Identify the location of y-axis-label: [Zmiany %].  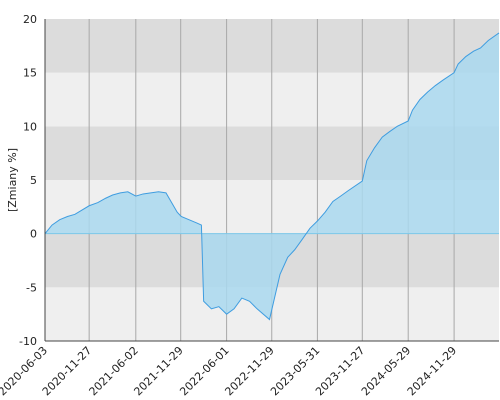
(12, 180).